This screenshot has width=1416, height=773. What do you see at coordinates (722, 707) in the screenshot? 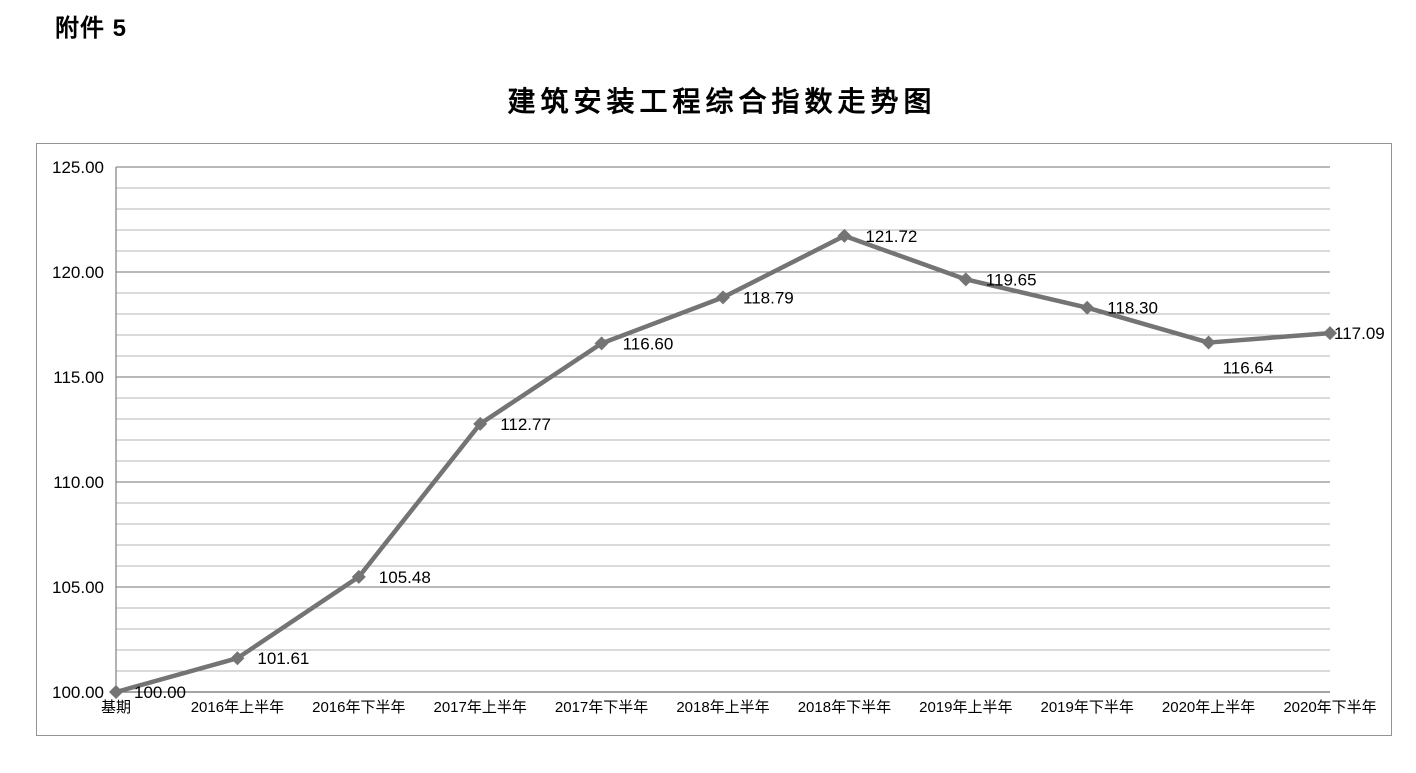
I see `x-category-label: 2018年上半年` at bounding box center [722, 707].